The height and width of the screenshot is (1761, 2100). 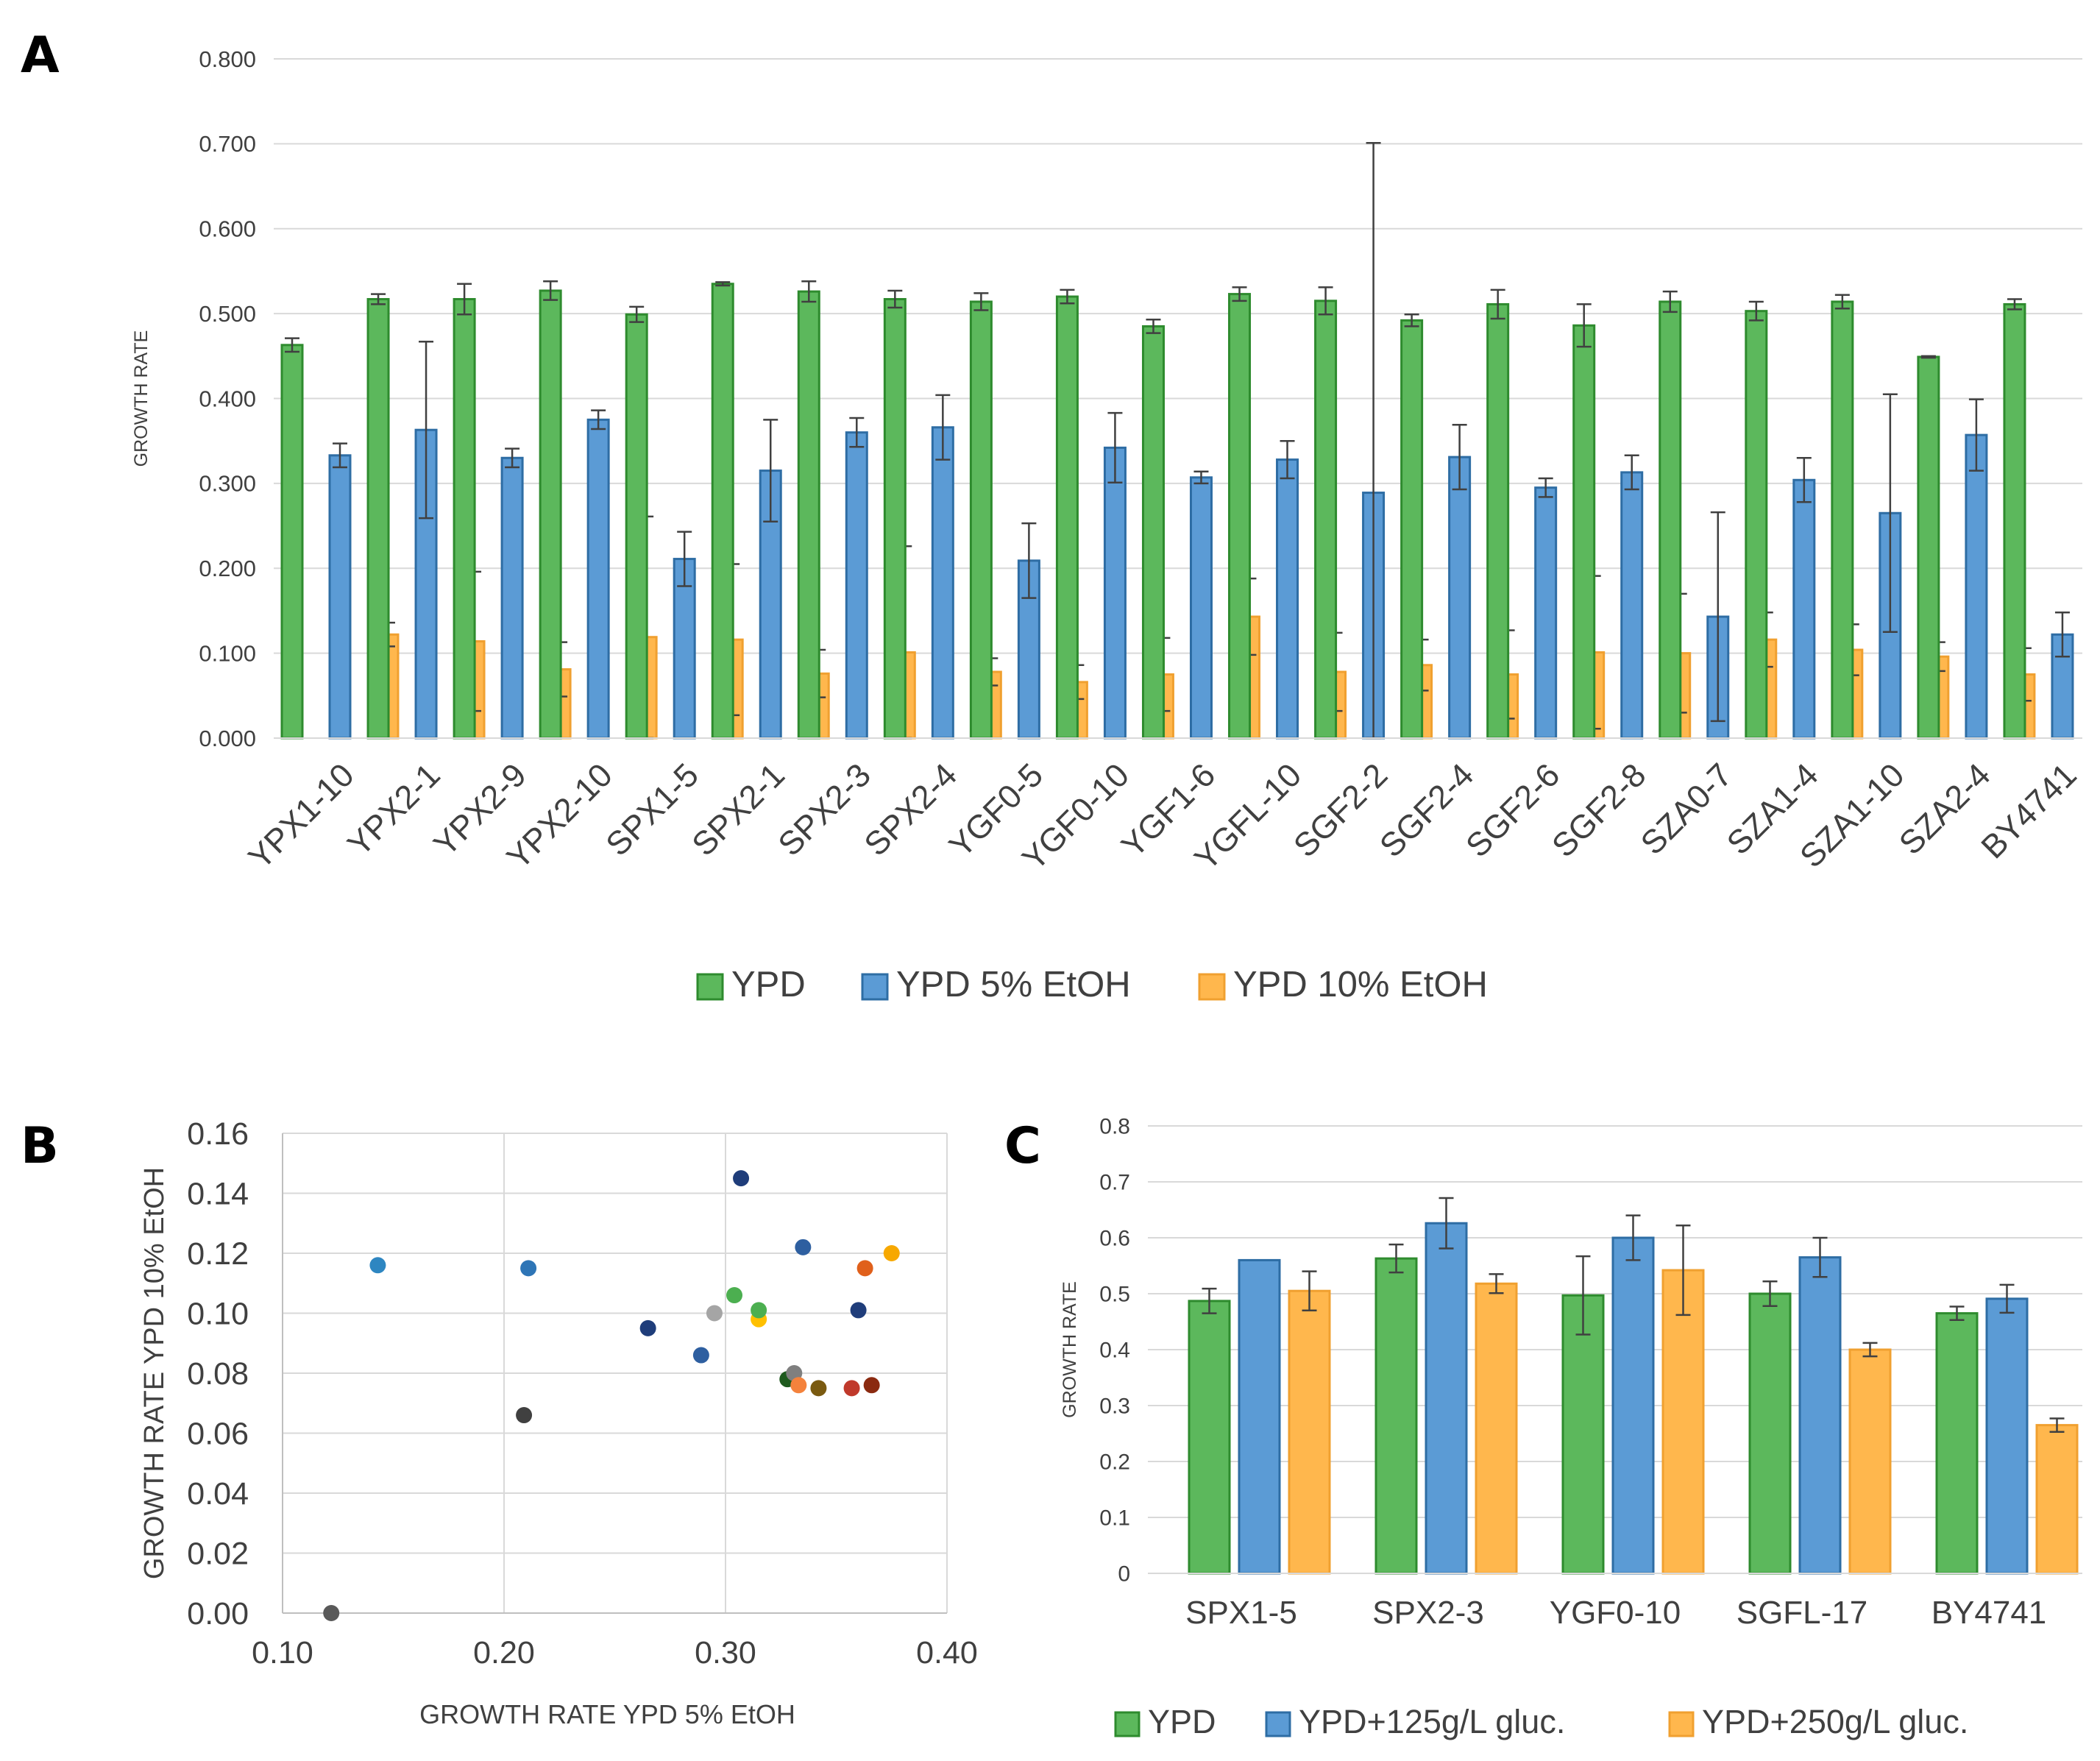 I want to click on y-tick-label: 0.4, so click(x=1114, y=1351).